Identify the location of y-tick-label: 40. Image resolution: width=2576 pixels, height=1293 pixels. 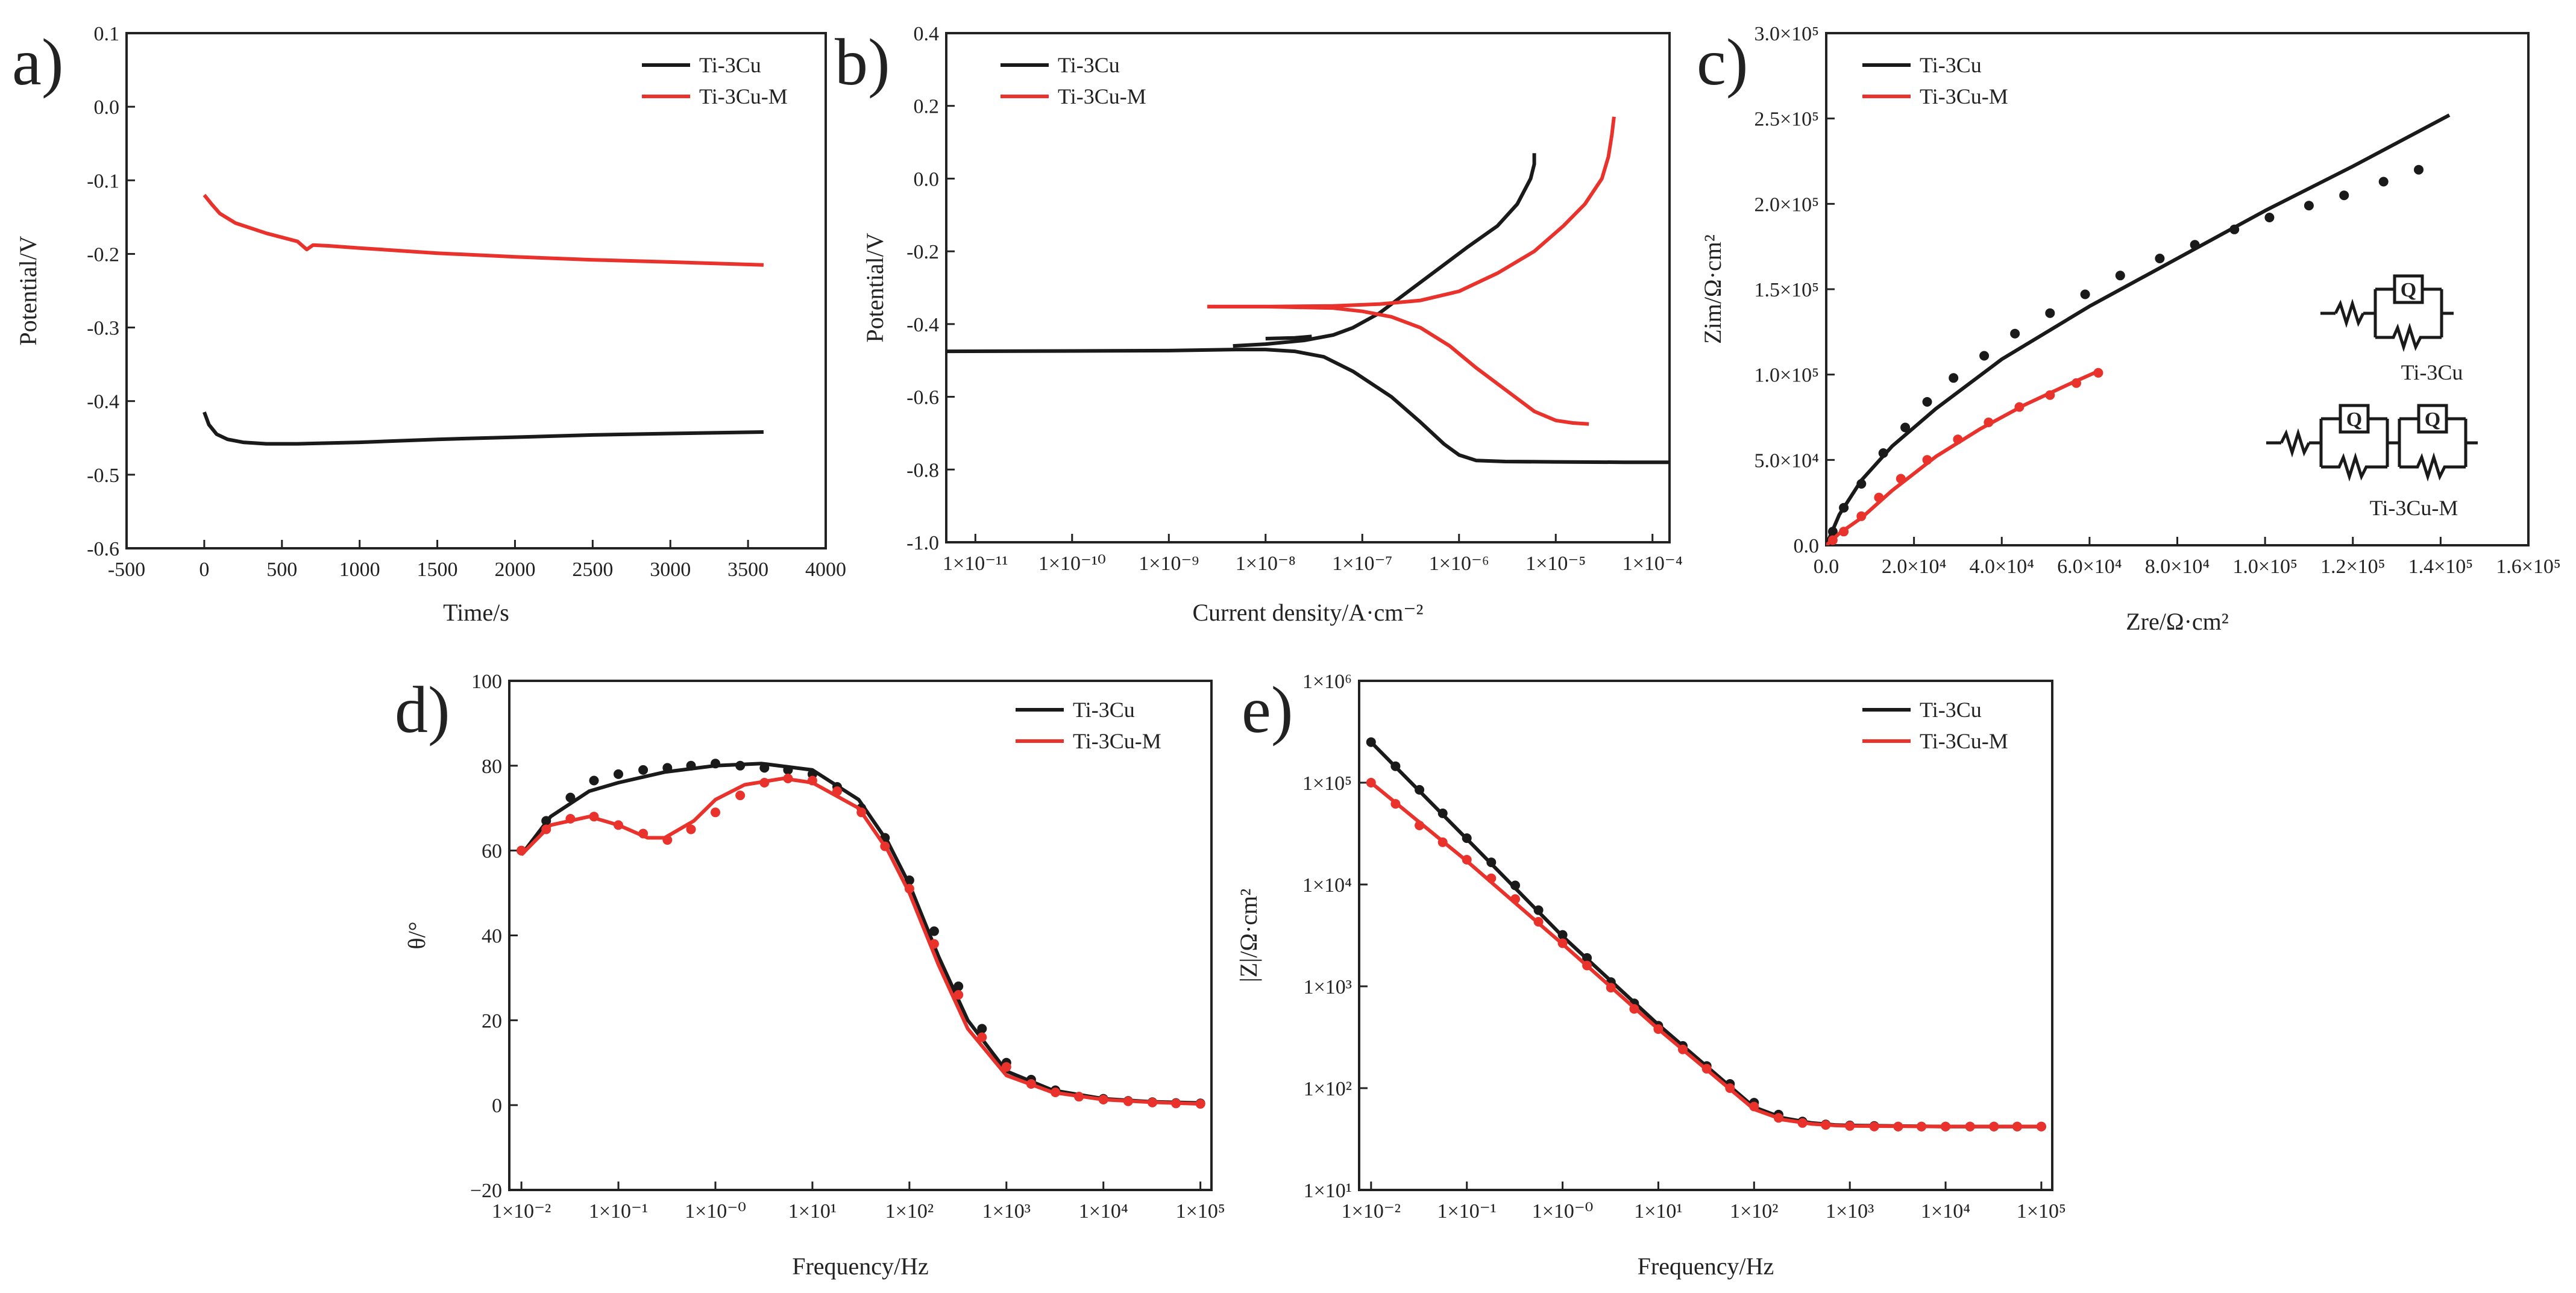
(492, 936).